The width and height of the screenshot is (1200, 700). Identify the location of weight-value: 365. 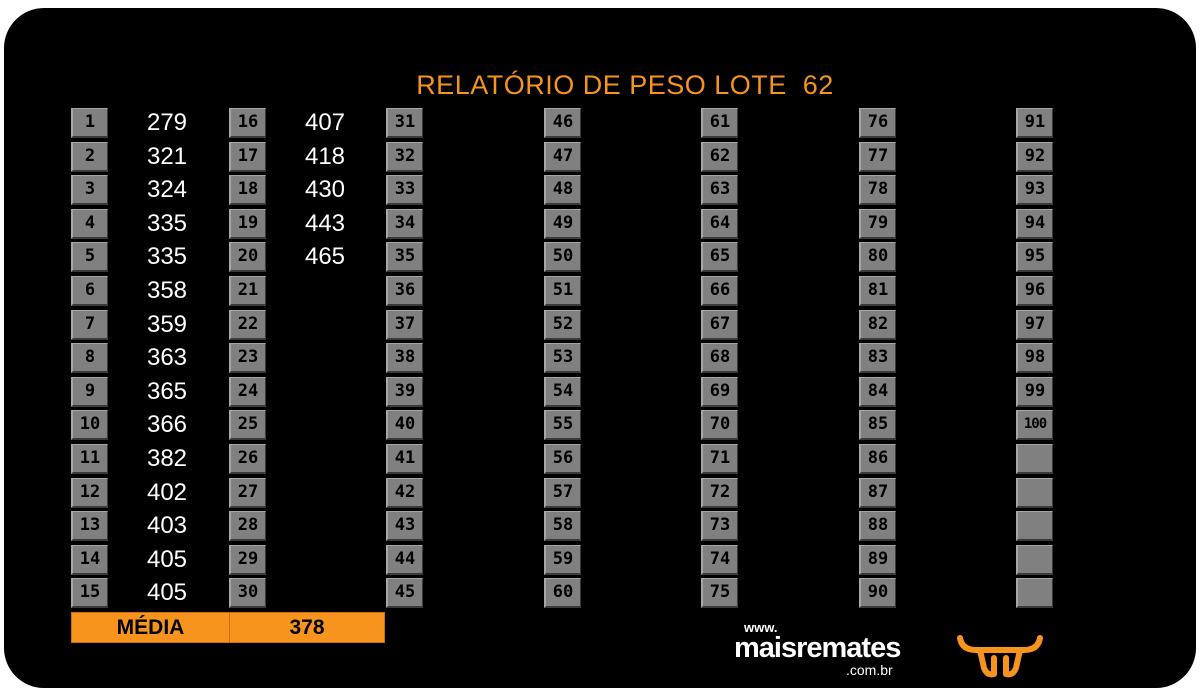
(167, 391).